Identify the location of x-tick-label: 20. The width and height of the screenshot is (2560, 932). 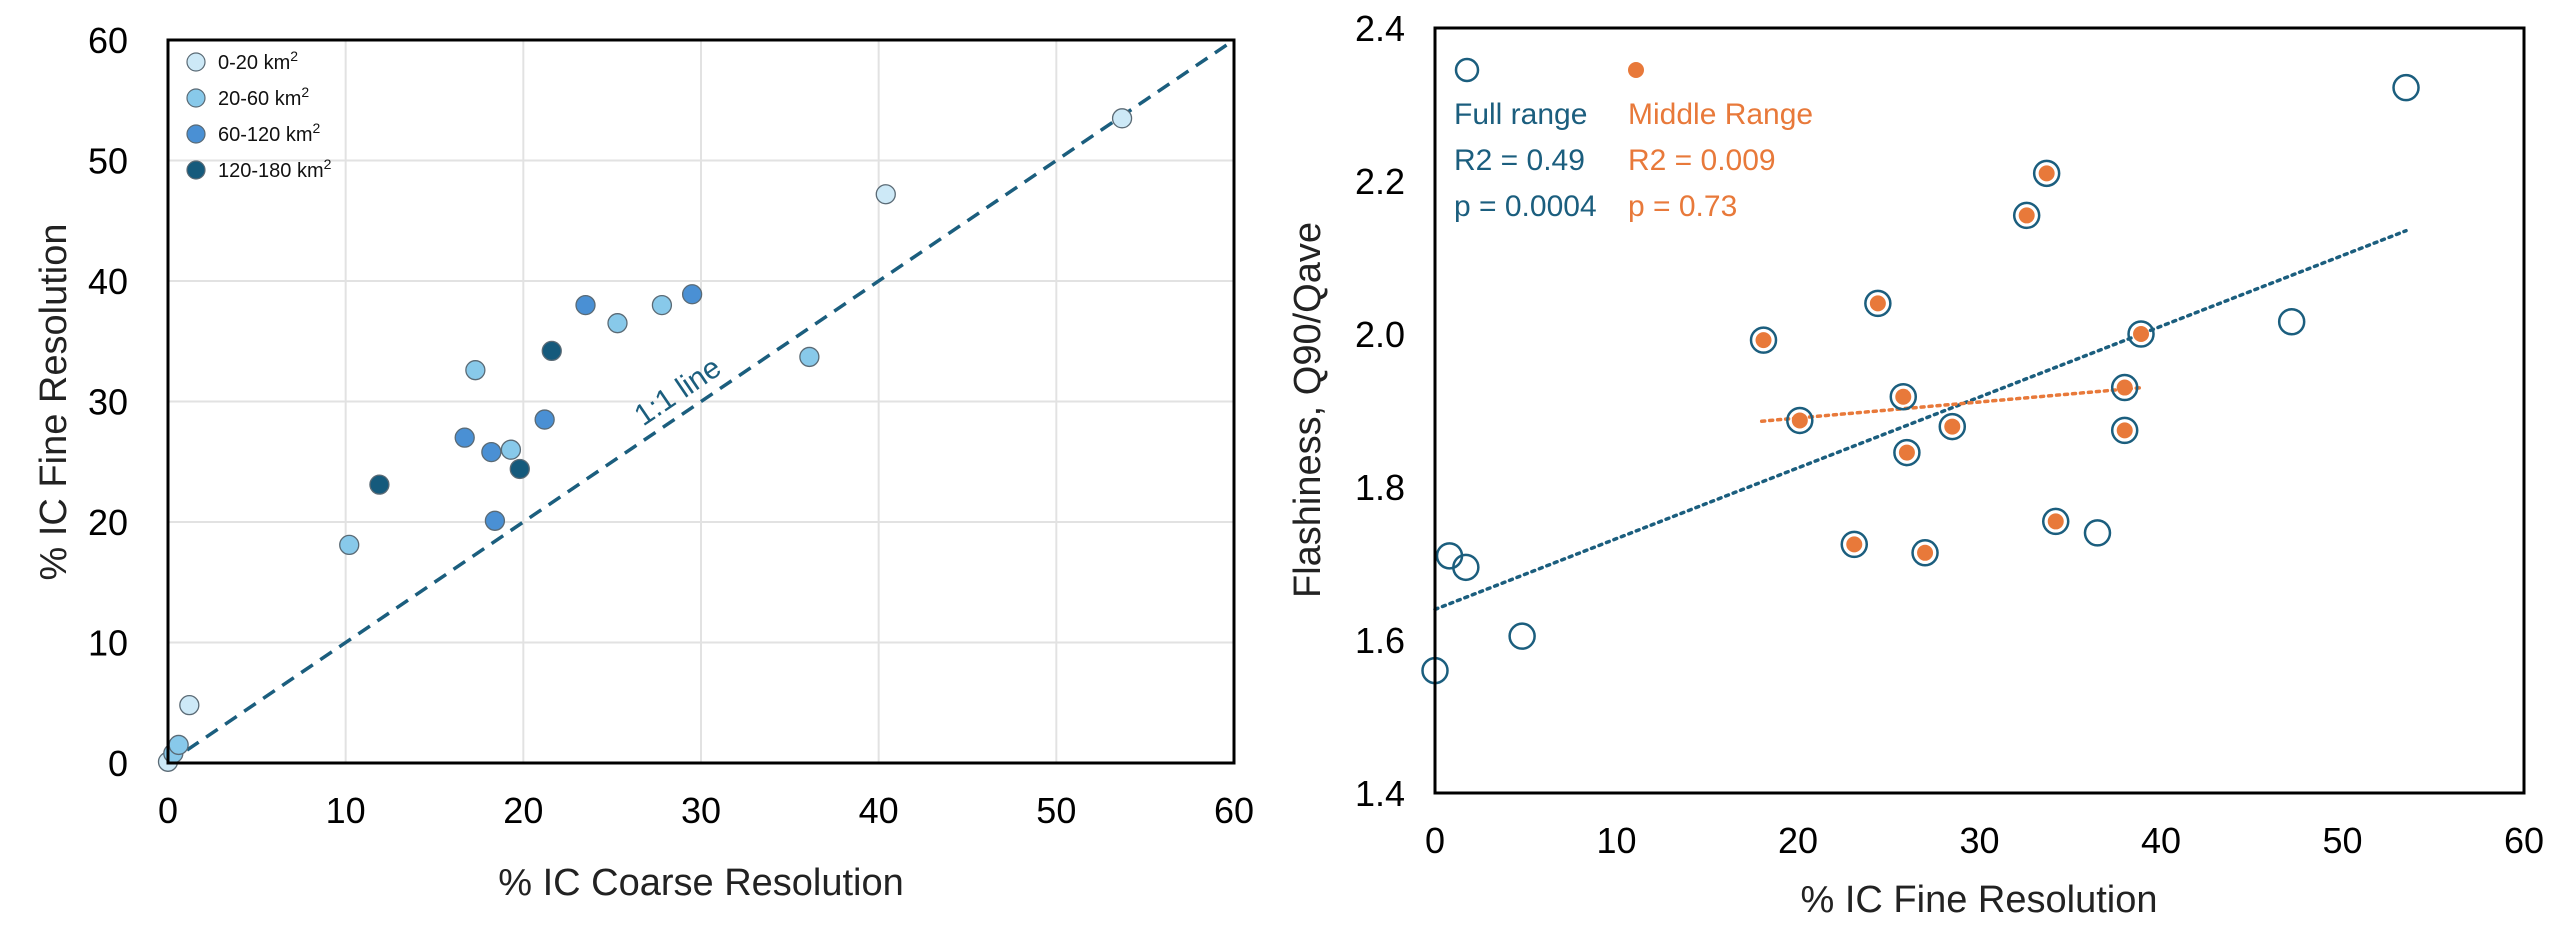
(523, 810).